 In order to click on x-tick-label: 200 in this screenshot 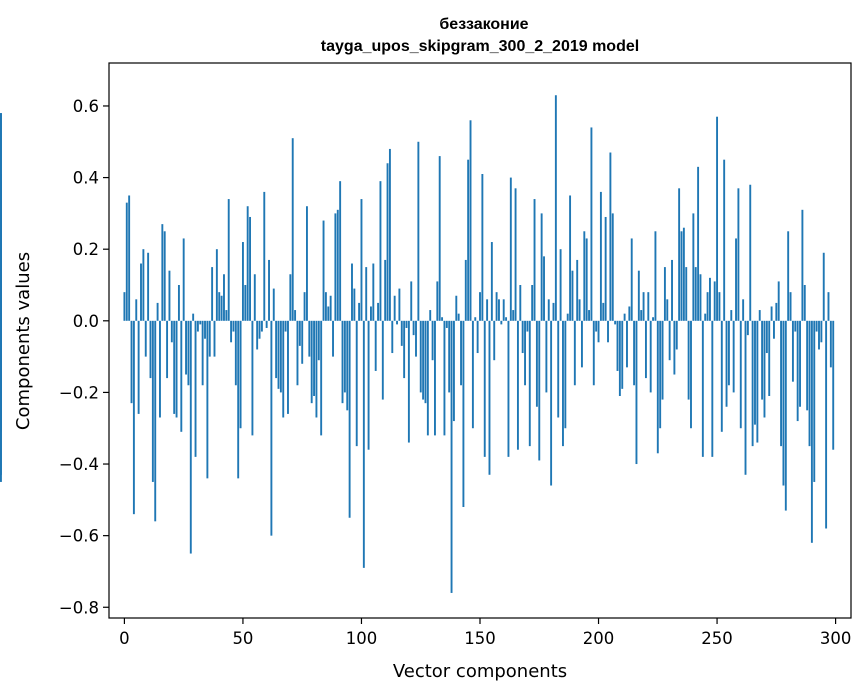, I will do `click(599, 638)`.